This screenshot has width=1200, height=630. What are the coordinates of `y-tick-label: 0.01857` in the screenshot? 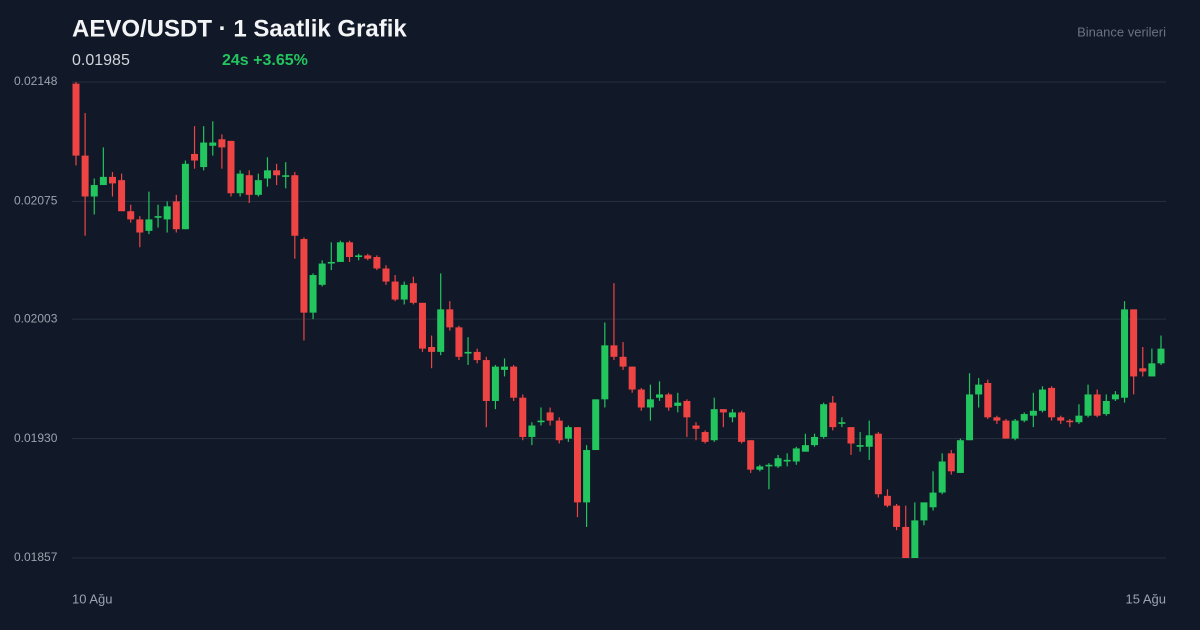 It's located at (36, 557).